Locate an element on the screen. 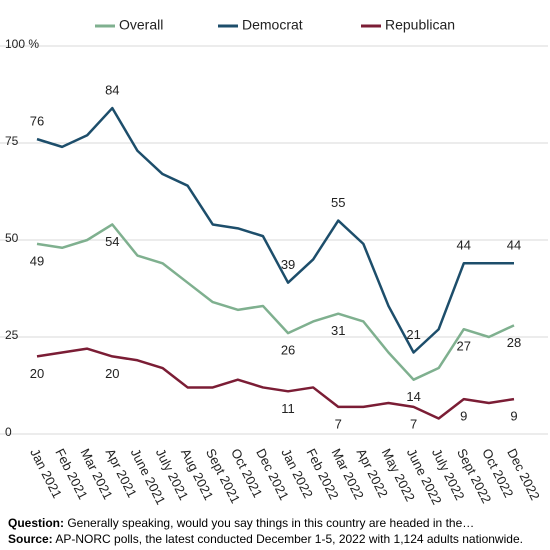 The height and width of the screenshot is (550, 550). data-label: 28 is located at coordinates (514, 342).